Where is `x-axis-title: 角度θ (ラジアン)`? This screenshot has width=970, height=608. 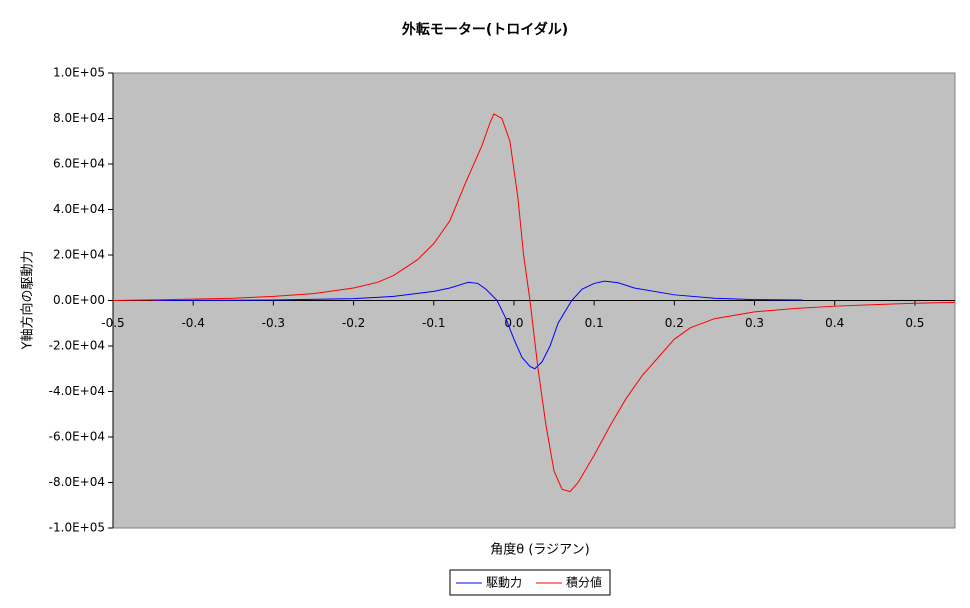 x-axis-title: 角度θ (ラジアン) is located at coordinates (539, 550).